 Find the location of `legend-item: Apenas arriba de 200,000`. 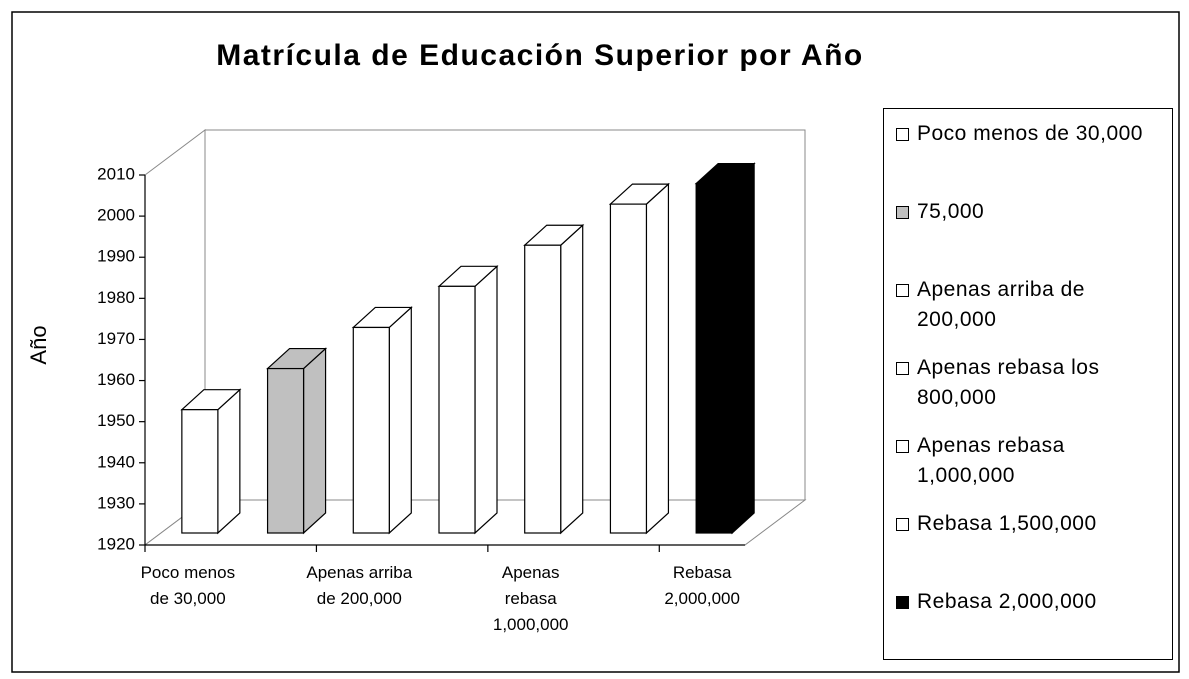

legend-item: Apenas arriba de 200,000 is located at coordinates (1028, 314).